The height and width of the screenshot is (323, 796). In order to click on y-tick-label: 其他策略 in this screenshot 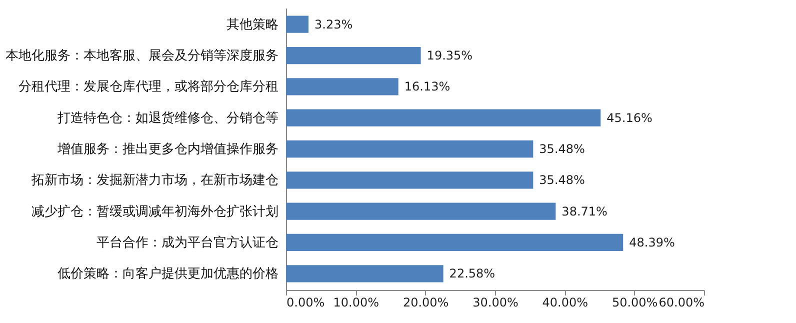, I will do `click(252, 24)`.